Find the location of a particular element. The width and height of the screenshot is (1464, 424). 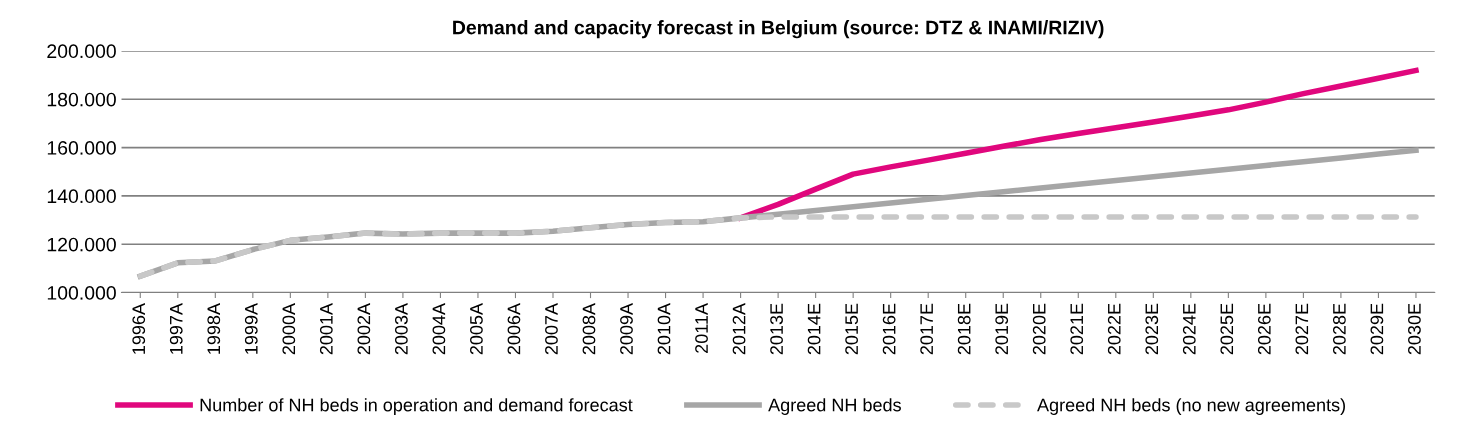

x-tick-label: 2022E is located at coordinates (1114, 329).